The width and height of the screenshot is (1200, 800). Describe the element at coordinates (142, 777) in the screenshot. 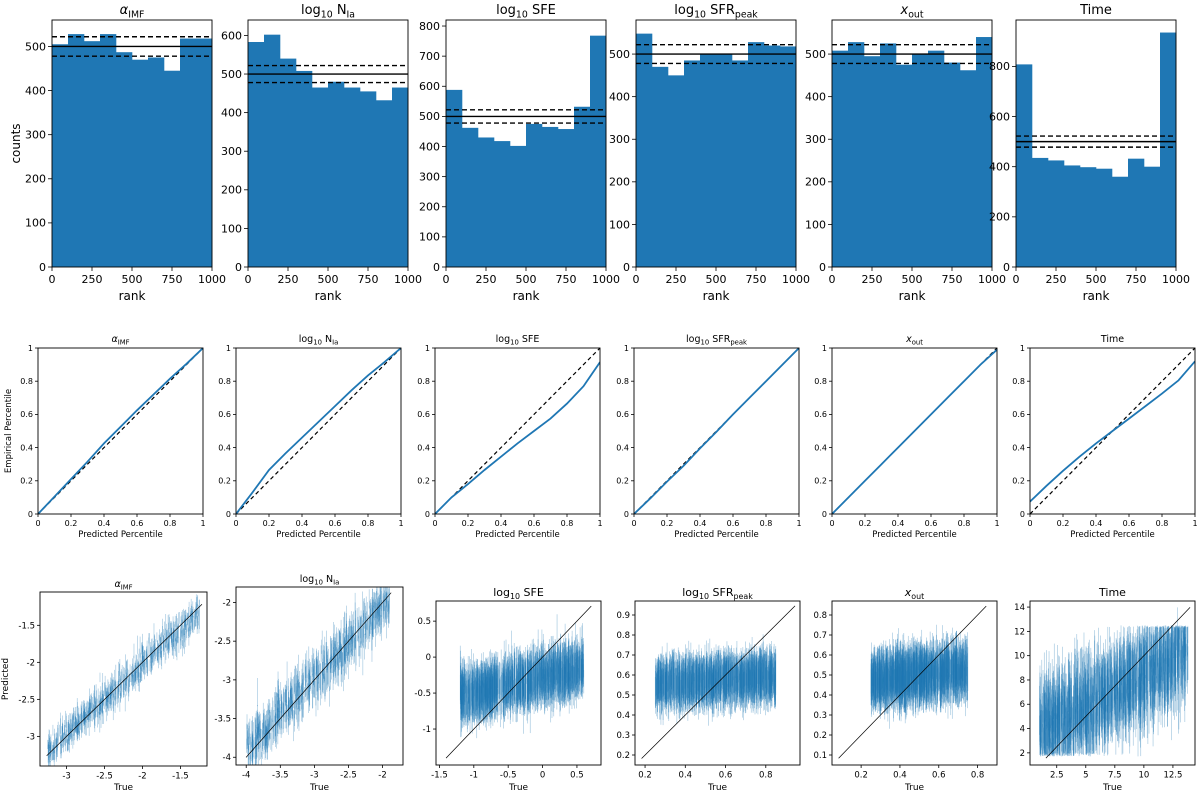

I see `x-tick-label: -2` at that location.